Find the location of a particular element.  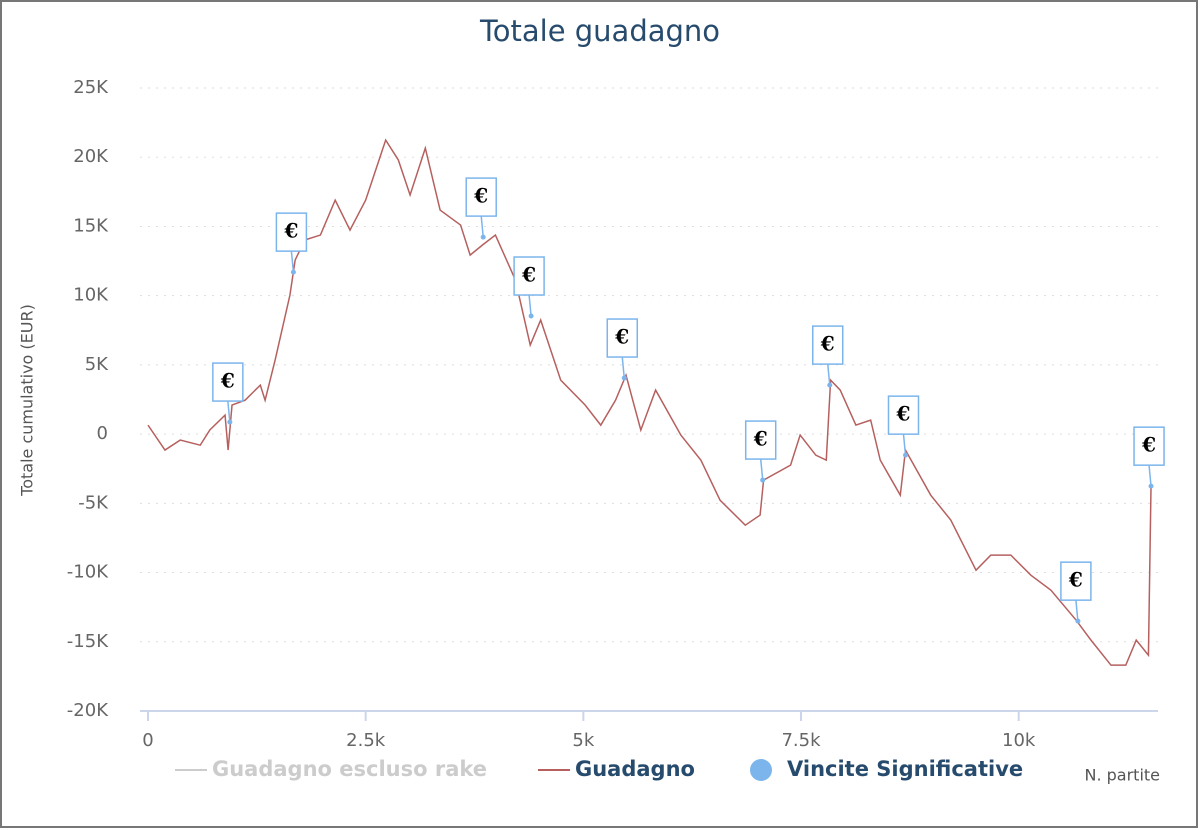

x-tick-label: 7.5k is located at coordinates (801, 740).